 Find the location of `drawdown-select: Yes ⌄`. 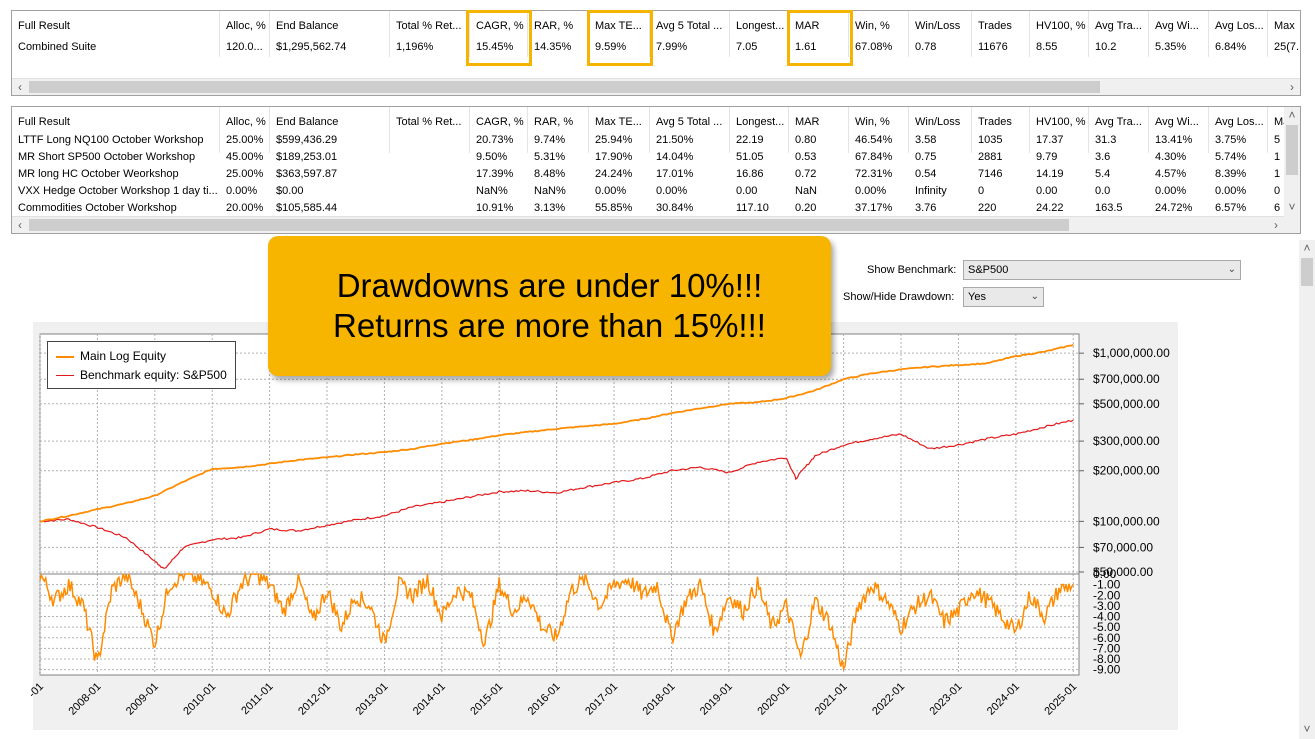

drawdown-select: Yes ⌄ is located at coordinates (1003, 297).